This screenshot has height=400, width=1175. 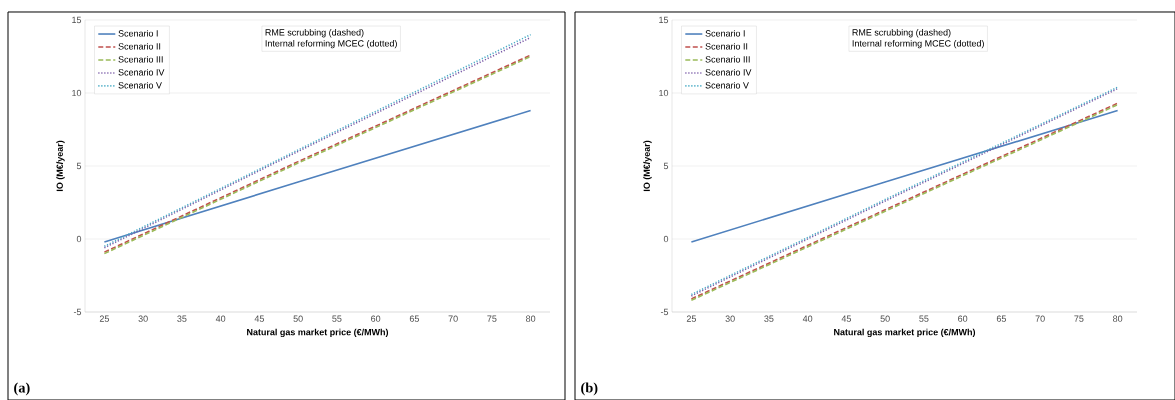 I want to click on text: (b), so click(x=589, y=389).